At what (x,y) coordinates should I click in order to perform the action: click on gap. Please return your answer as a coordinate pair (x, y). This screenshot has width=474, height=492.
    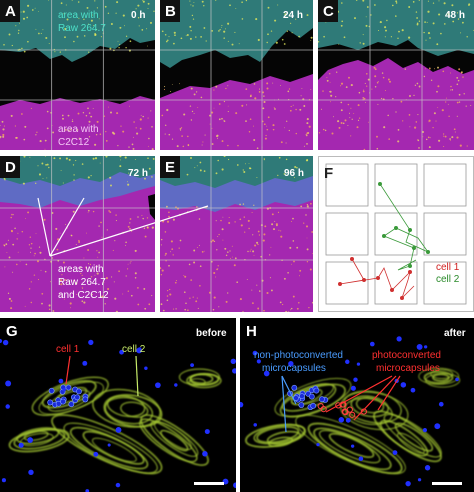
    Looking at the image, I should click on (151, 207).